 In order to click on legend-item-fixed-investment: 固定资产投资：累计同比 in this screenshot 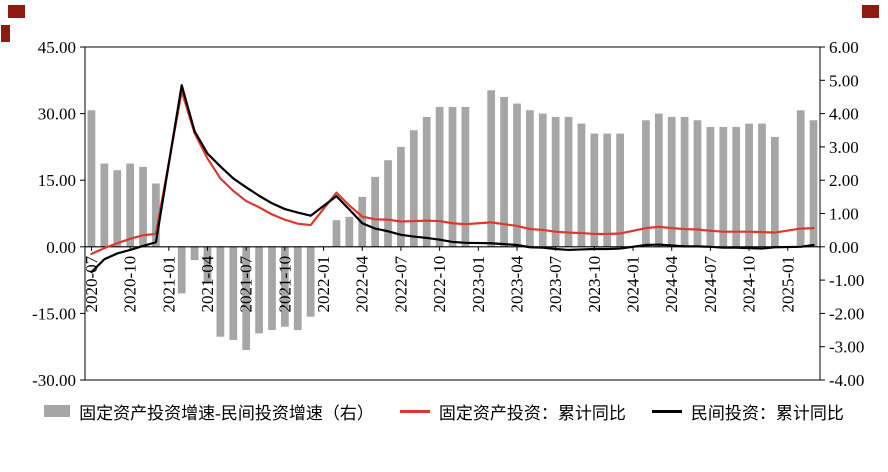, I will do `click(512, 411)`.